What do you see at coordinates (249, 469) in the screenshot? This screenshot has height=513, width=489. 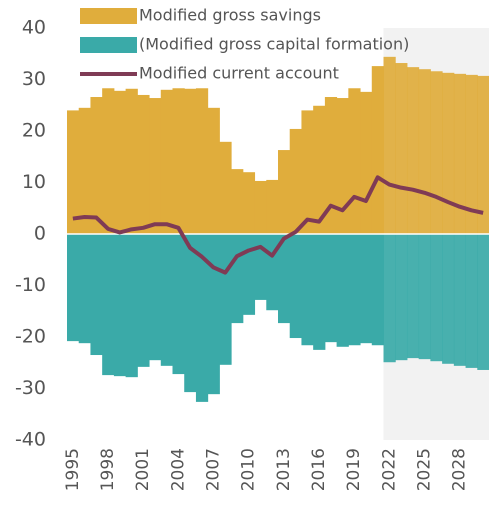 I see `x-tick-label: 2010` at bounding box center [249, 469].